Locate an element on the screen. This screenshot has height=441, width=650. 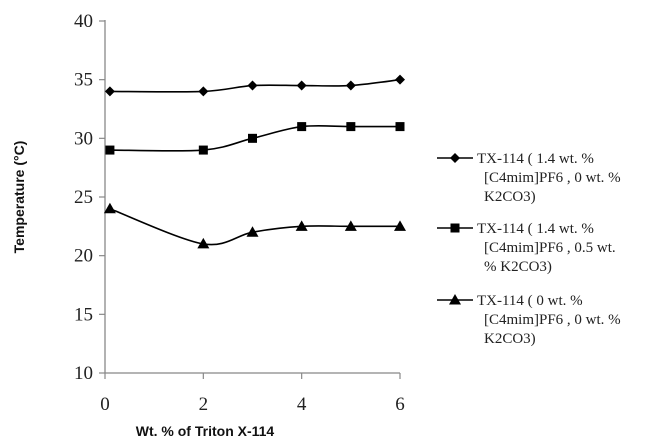
y-tick-label: 40 is located at coordinates (83, 21).